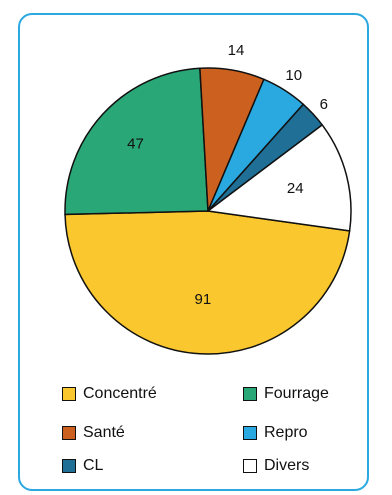  What do you see at coordinates (295, 188) in the screenshot?
I see `pie-value-label-divers: 24` at bounding box center [295, 188].